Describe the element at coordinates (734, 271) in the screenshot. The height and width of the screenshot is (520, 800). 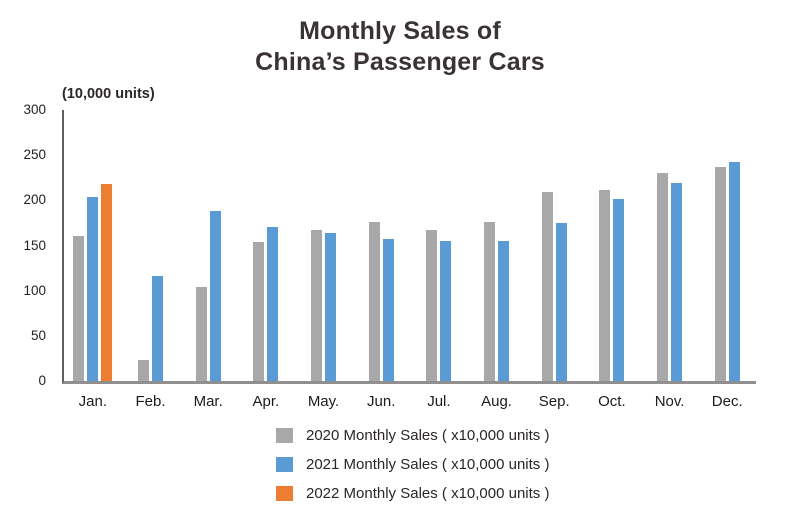
I see `bar-2021-dec` at that location.